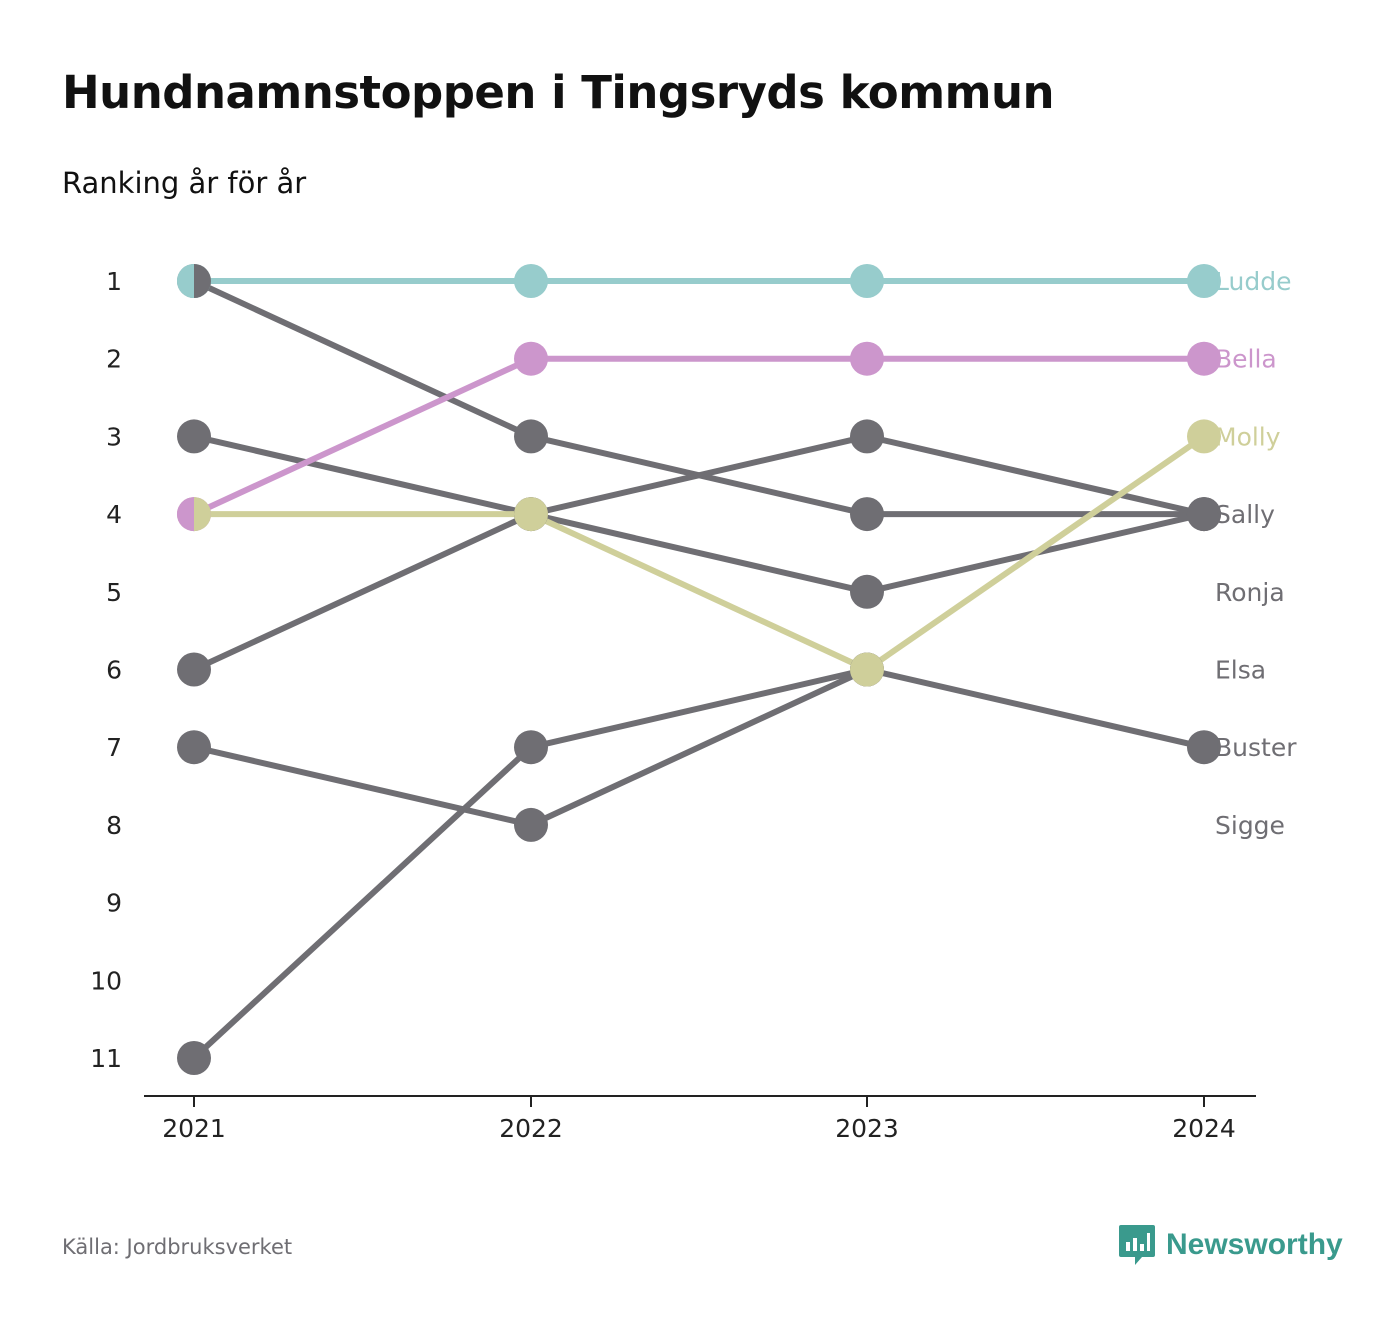 The image size is (1400, 1329). Describe the element at coordinates (185, 281) in the screenshot. I see `point-ludde-split` at that location.